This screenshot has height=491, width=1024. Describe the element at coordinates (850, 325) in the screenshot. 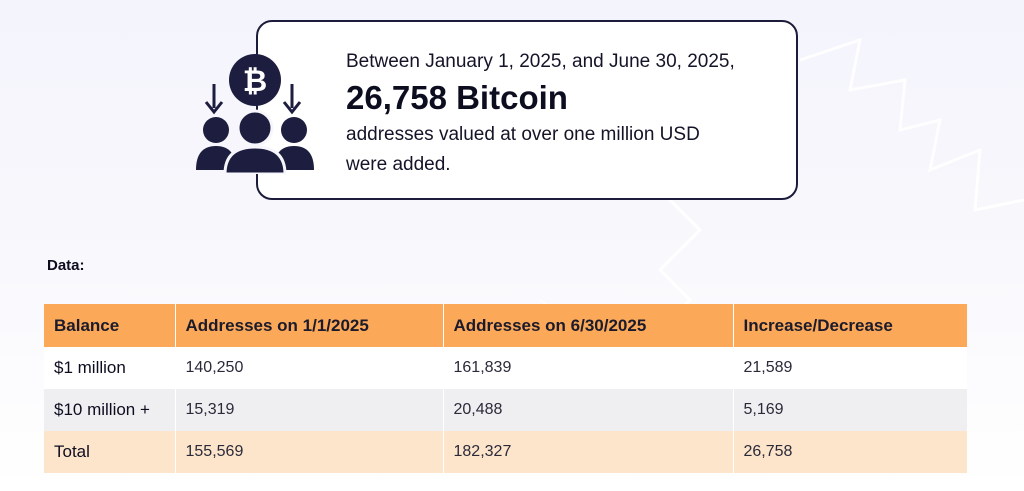

I see `header-change: Increase/Decrease` at that location.